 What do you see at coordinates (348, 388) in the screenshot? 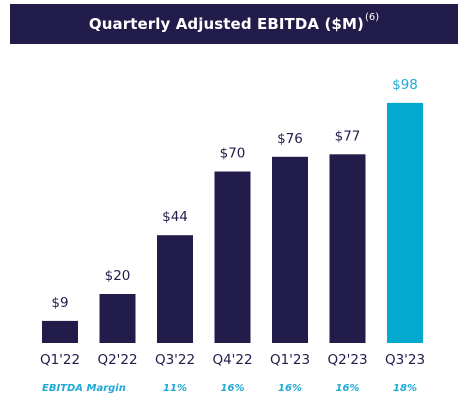
I see `margin-value-q223: 16%` at bounding box center [348, 388].